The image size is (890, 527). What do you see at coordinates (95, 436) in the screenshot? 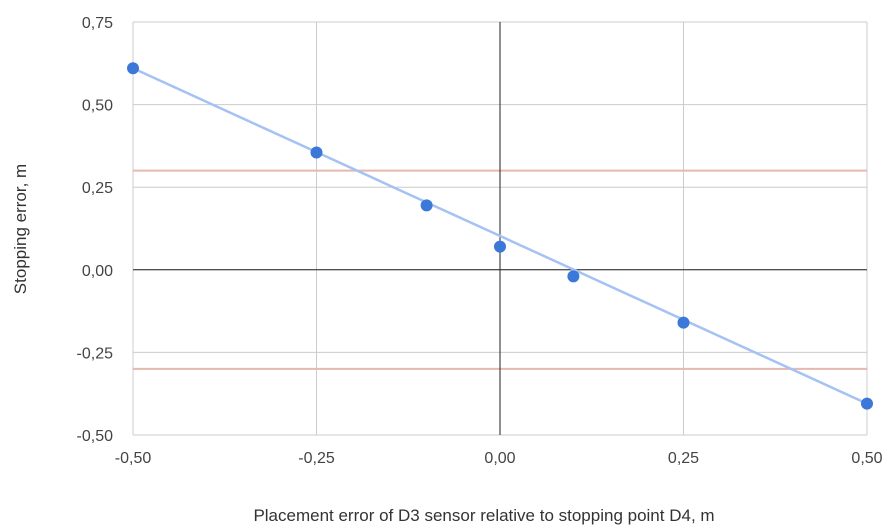
I see `y-tick-label: -0,50` at bounding box center [95, 436].